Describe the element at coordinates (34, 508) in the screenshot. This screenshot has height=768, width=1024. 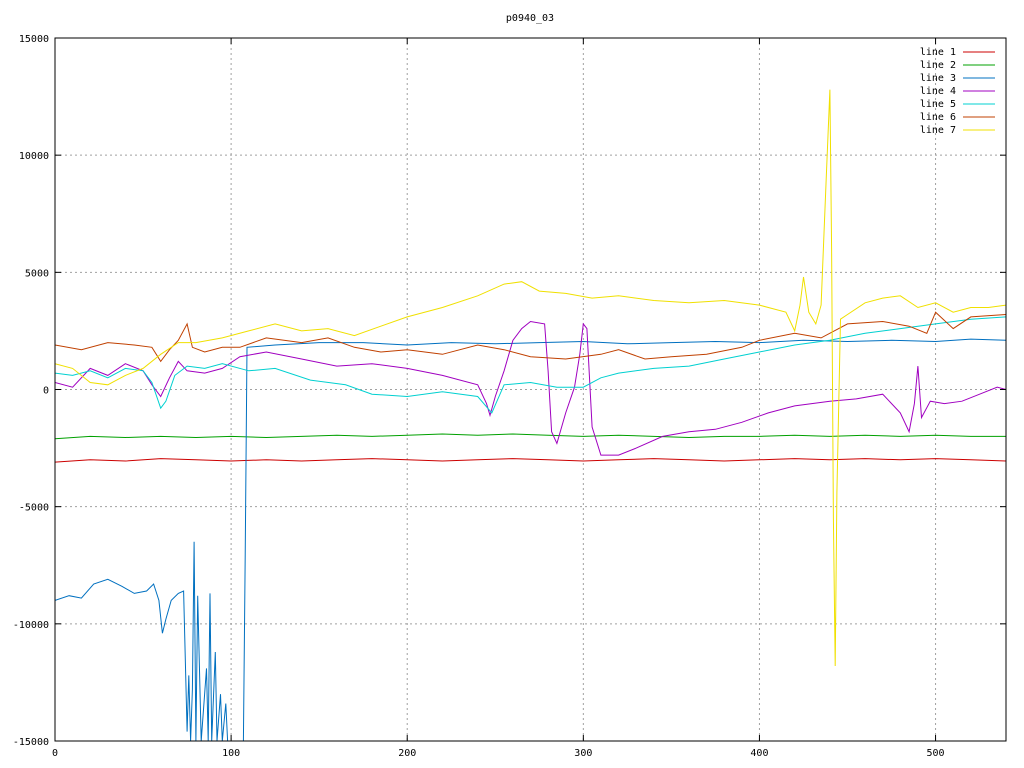
I see `y-tick-label: -5000` at that location.